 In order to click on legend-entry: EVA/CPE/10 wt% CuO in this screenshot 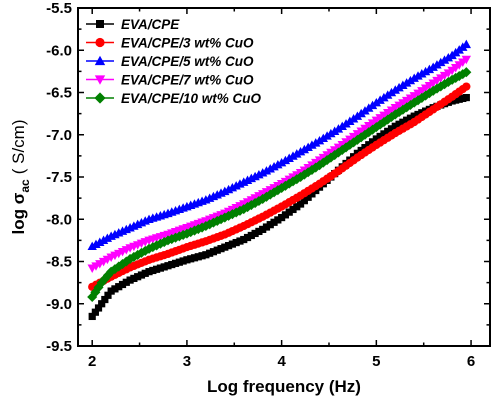, I will do `click(174, 98)`.